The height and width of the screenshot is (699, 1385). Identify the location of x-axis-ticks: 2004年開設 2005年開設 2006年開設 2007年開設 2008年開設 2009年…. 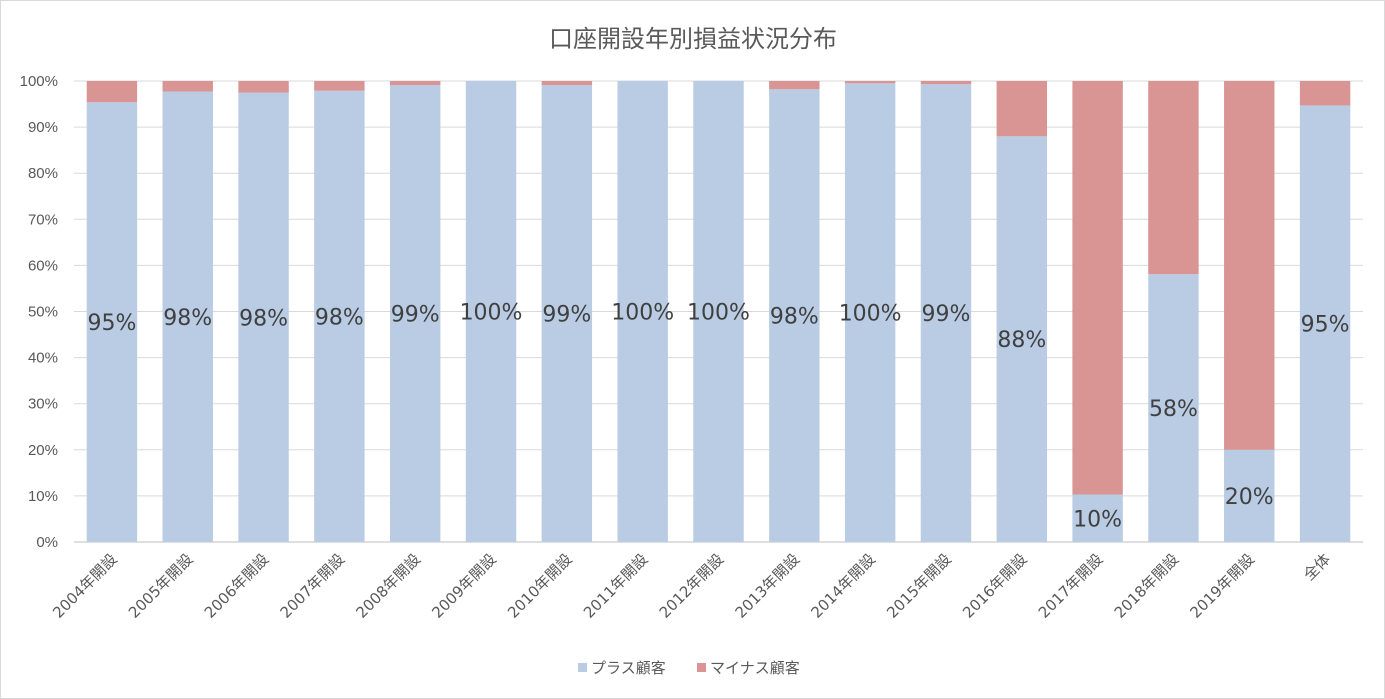
(691, 586).